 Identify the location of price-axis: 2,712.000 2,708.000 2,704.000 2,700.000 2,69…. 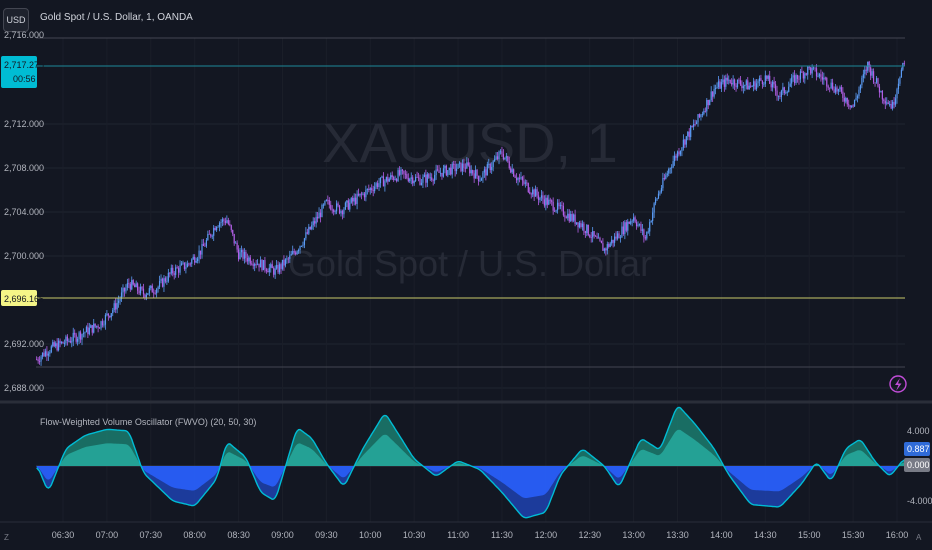
(24, 256).